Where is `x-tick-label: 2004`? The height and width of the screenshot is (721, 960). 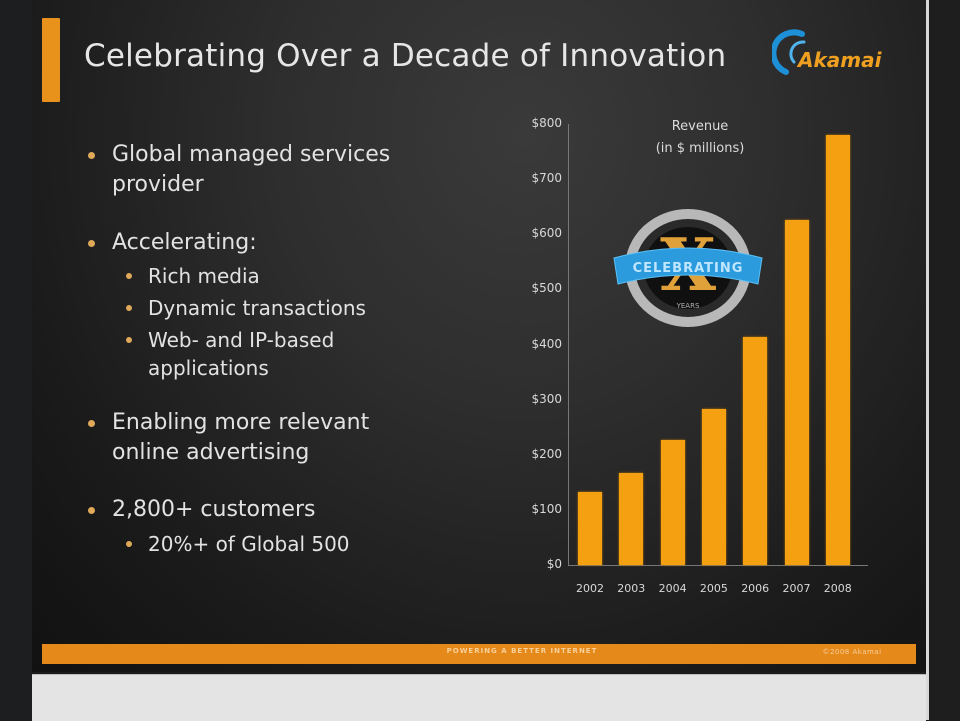 x-tick-label: 2004 is located at coordinates (672, 588).